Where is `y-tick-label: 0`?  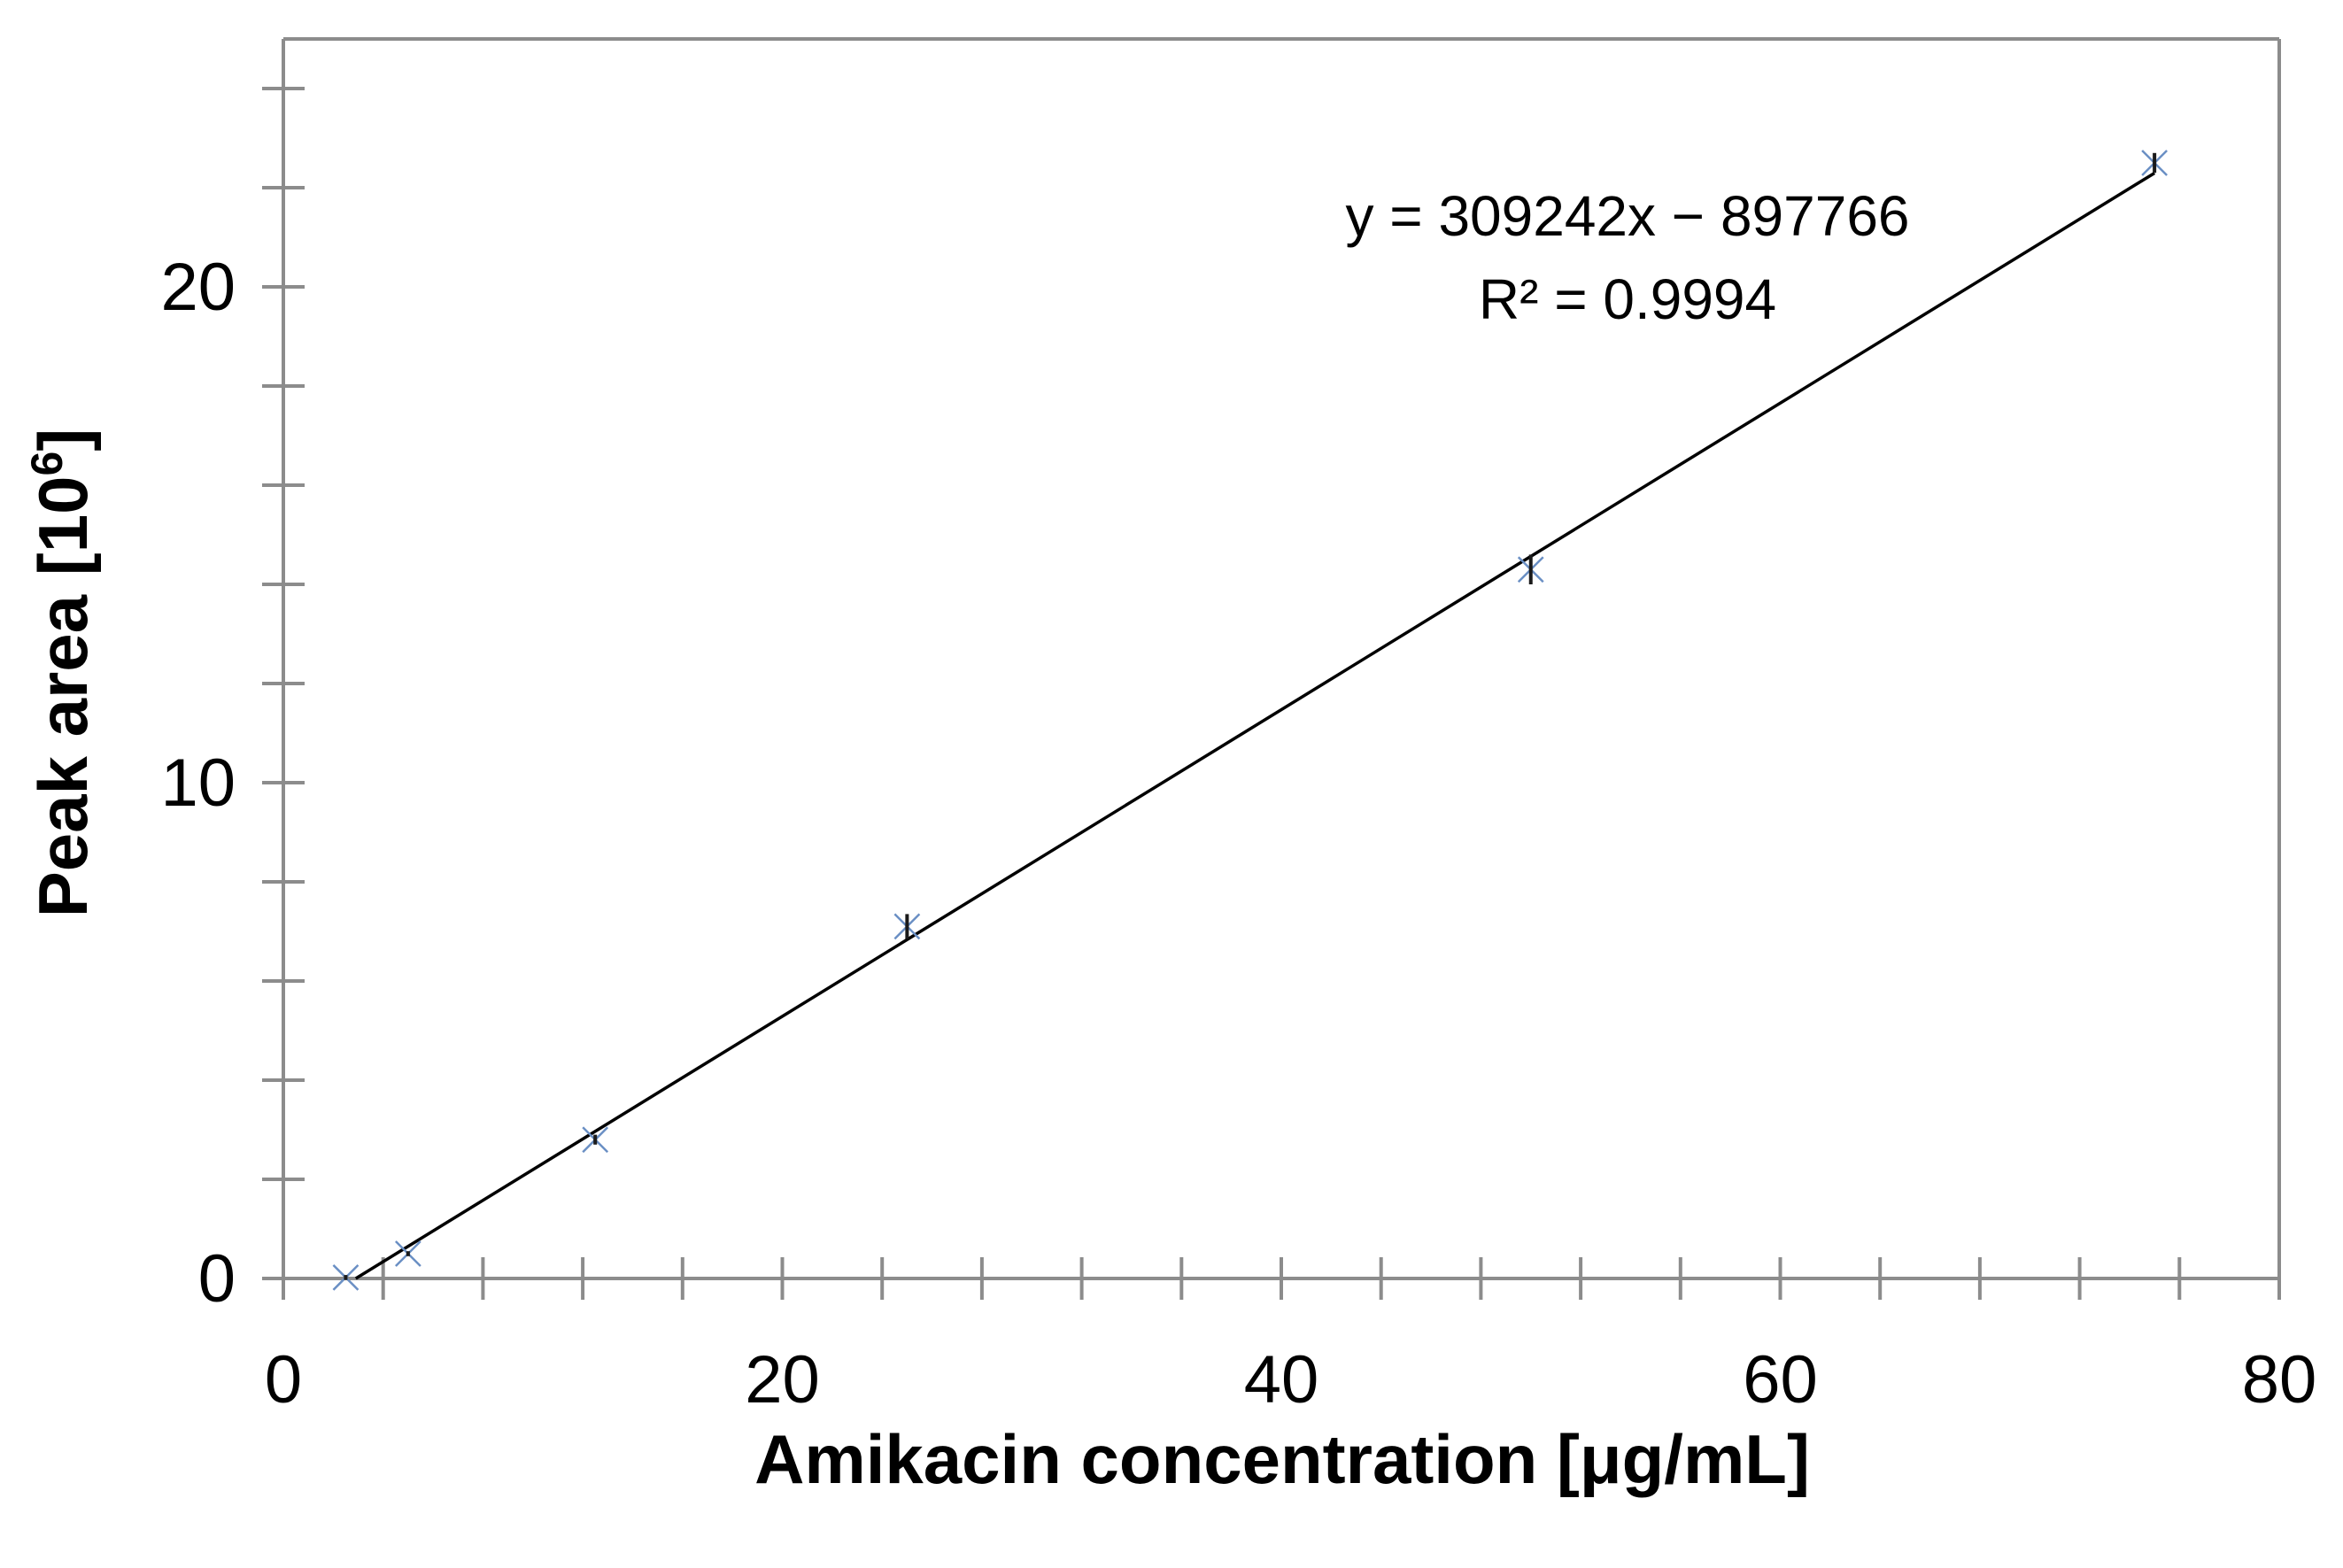 y-tick-label: 0 is located at coordinates (217, 1279).